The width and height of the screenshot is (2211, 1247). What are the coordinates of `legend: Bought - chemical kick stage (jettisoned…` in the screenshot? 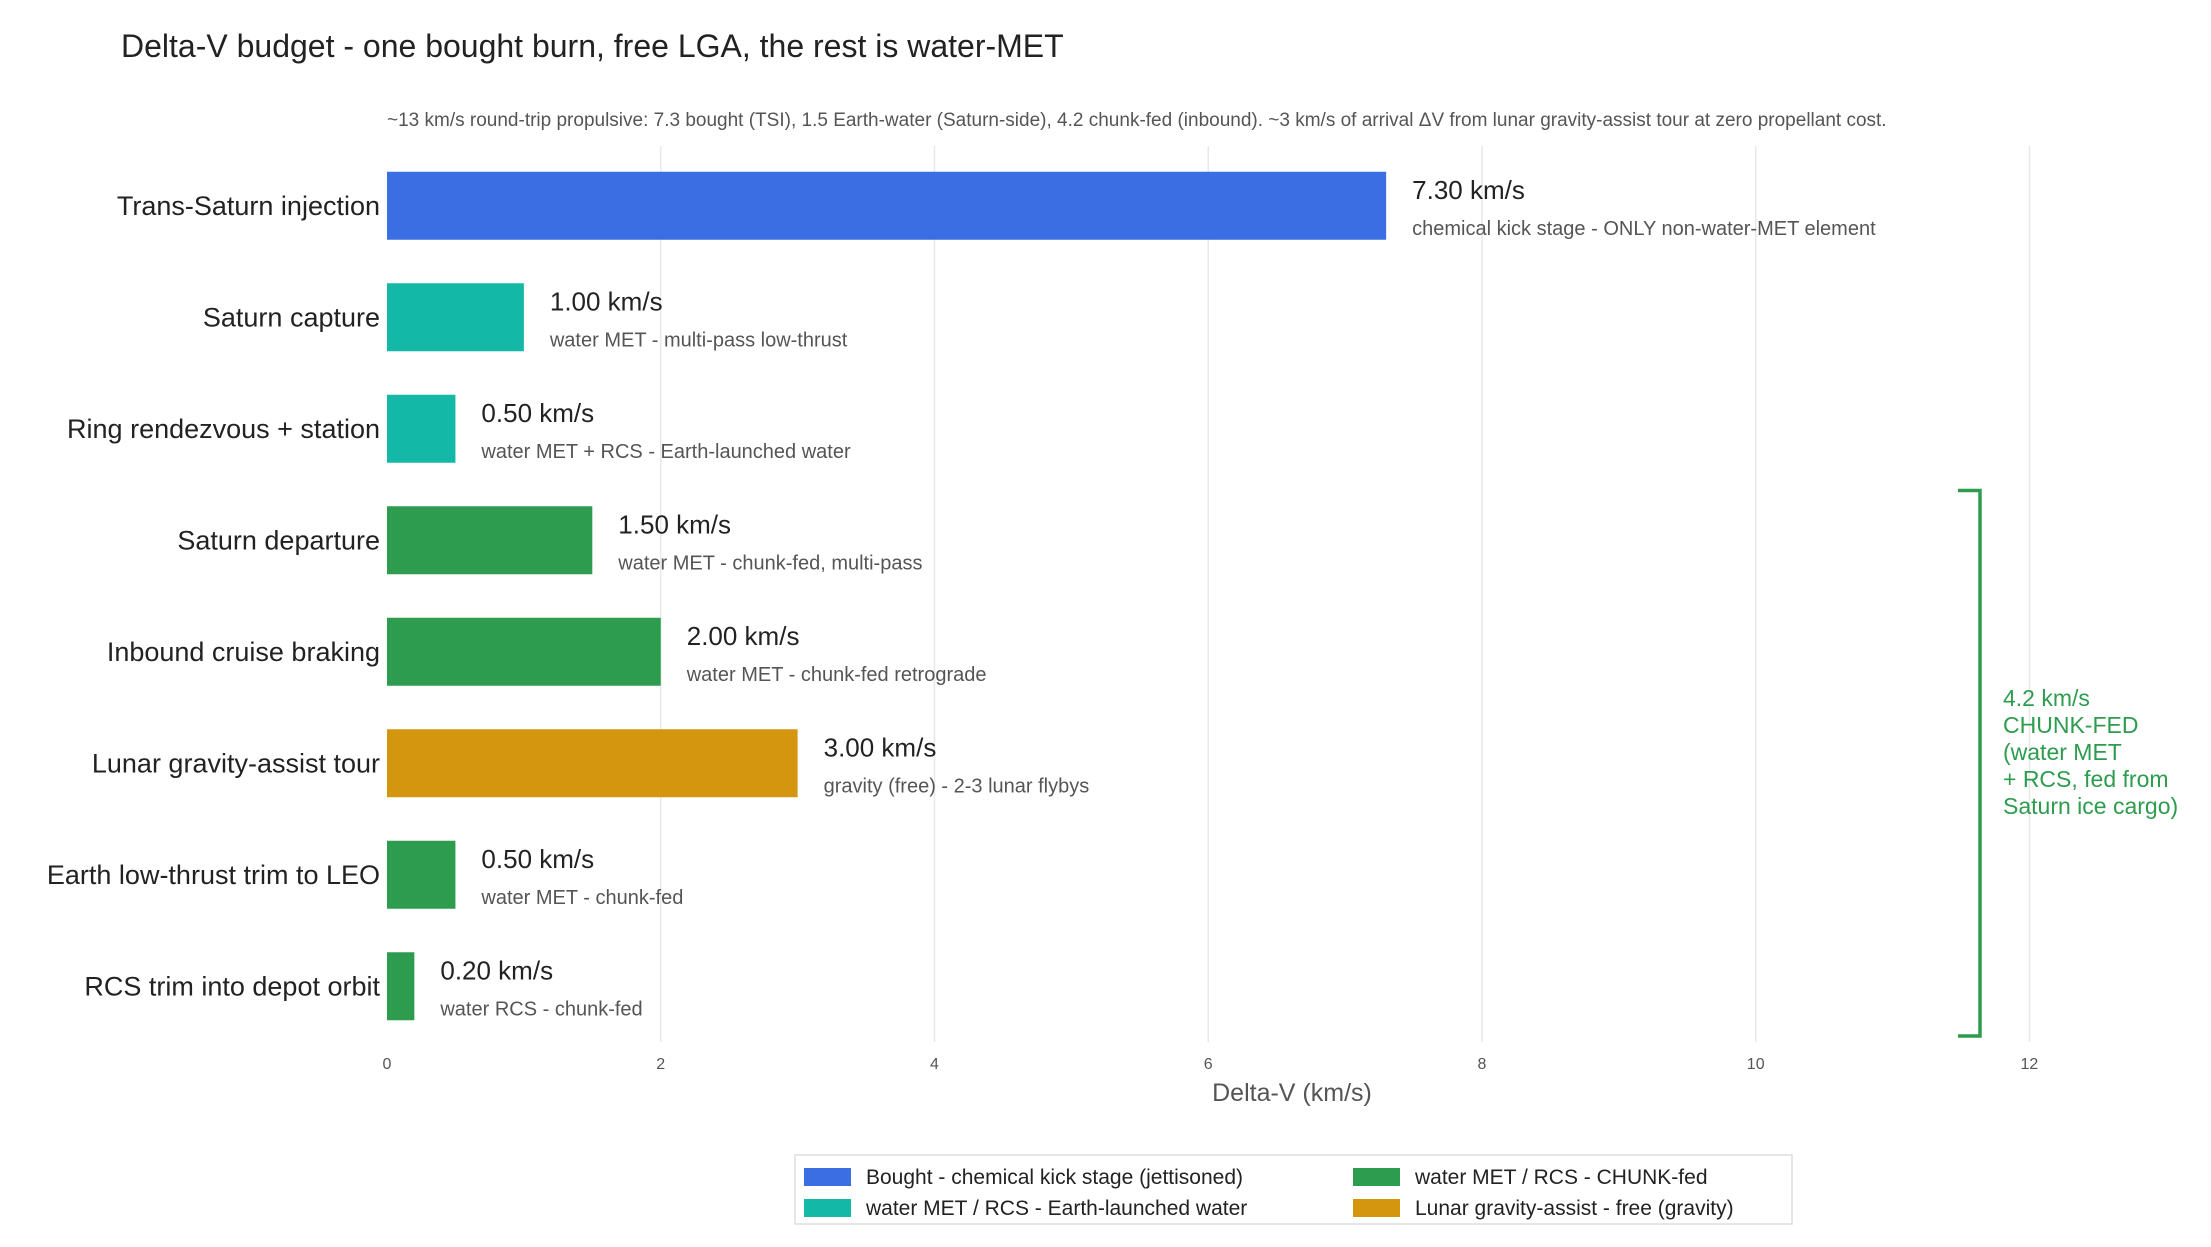 It's located at (1293, 1189).